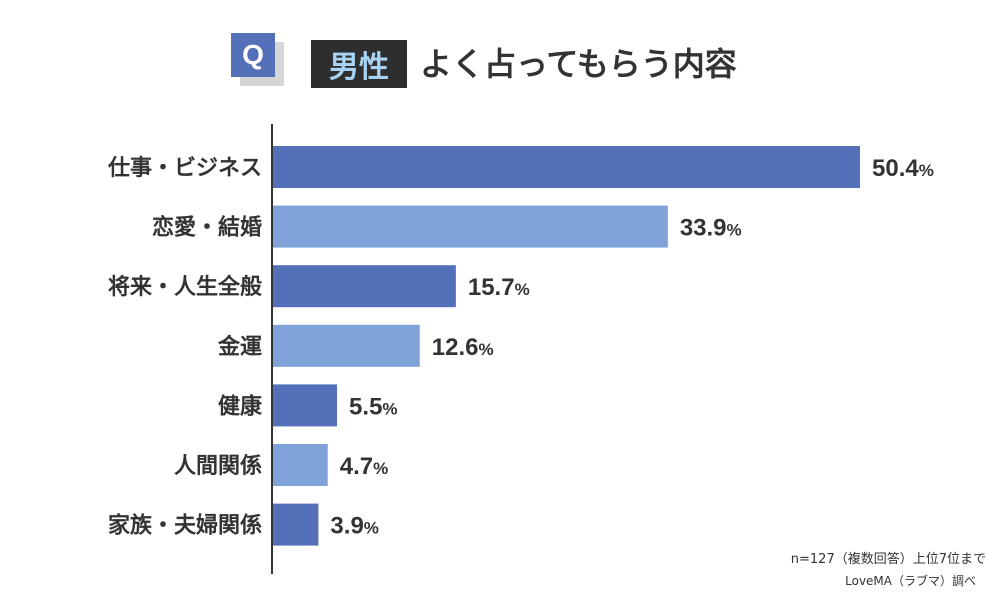 This screenshot has height=600, width=1000. Describe the element at coordinates (578, 64) in the screenshot. I see `chart-title: よく占ってもらう内容` at that location.